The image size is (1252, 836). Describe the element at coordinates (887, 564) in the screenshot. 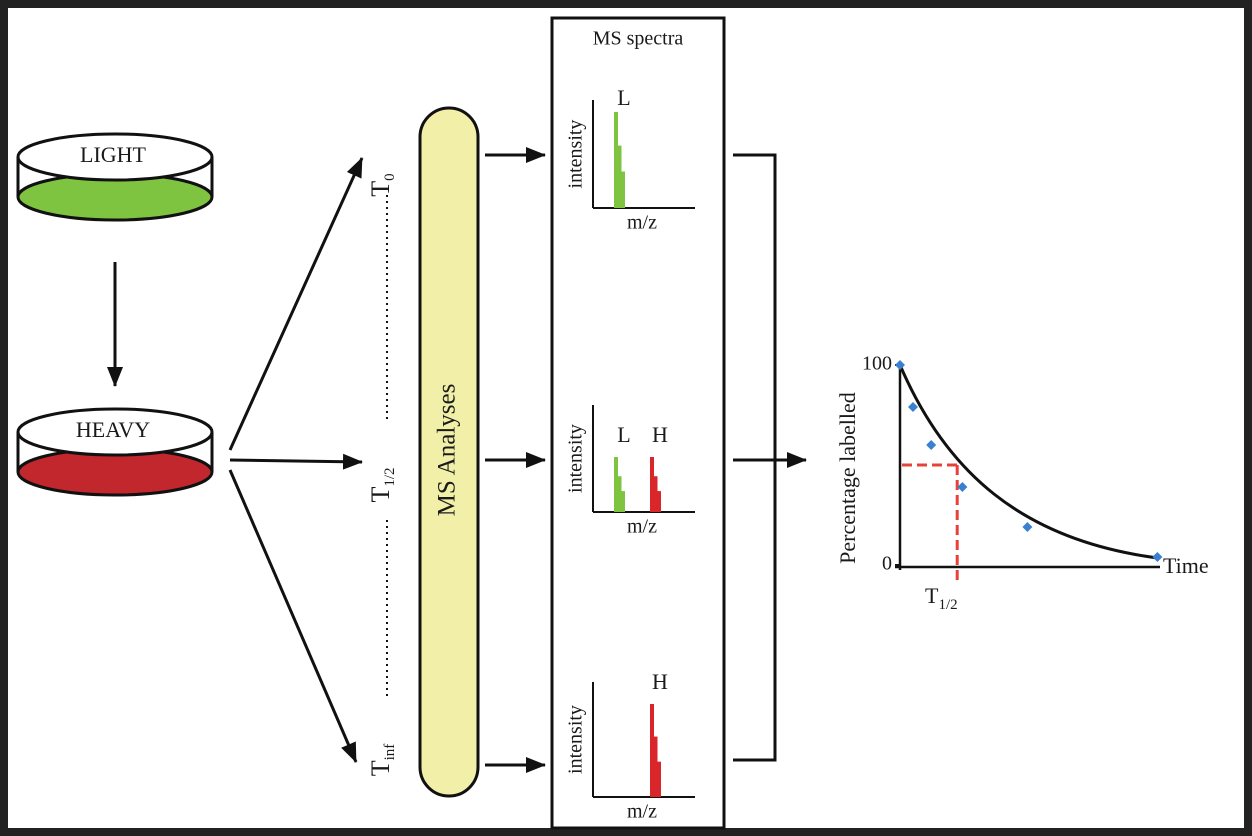

I see `y-tick-label: 0` at that location.